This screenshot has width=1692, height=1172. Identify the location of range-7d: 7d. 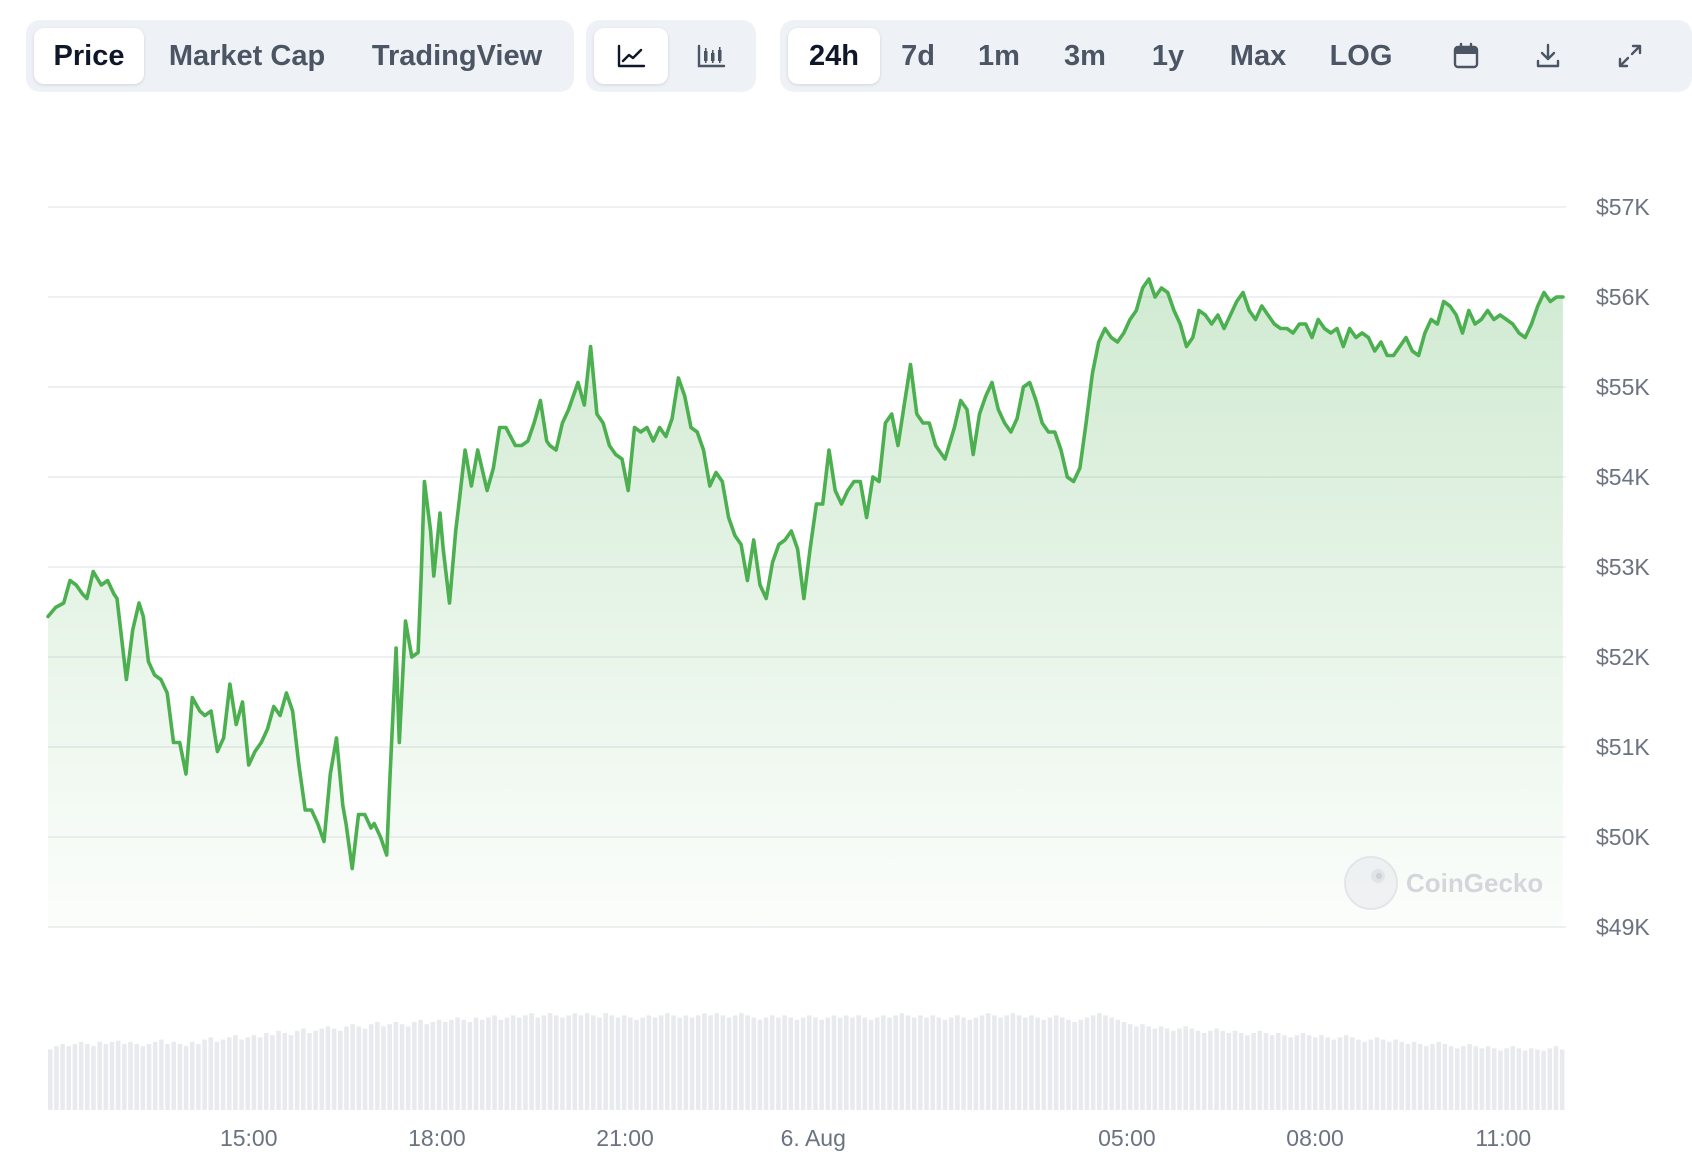
(918, 55).